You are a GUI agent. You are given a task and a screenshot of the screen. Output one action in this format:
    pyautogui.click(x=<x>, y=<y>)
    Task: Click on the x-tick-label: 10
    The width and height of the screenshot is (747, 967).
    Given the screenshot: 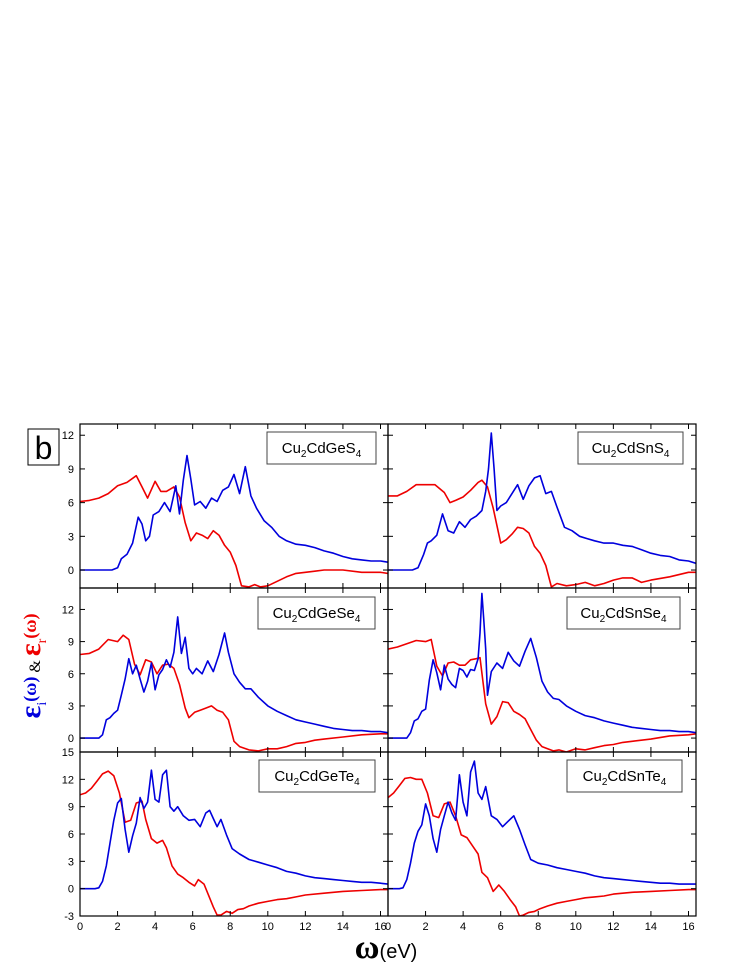 What is the action you would take?
    pyautogui.click(x=268, y=927)
    